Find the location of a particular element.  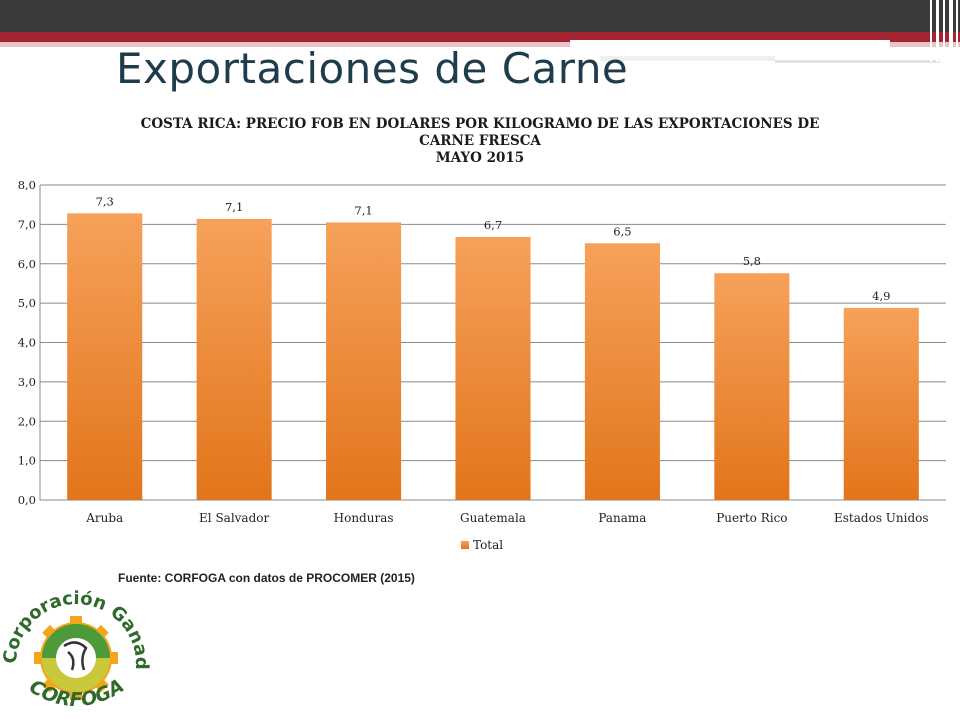

x-tick-label: Guatemala is located at coordinates (493, 518).